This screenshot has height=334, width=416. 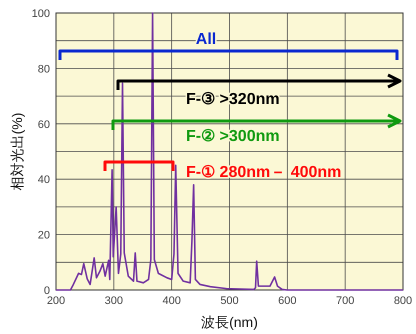 What do you see at coordinates (345, 301) in the screenshot?
I see `x-tick-label: 700` at bounding box center [345, 301].